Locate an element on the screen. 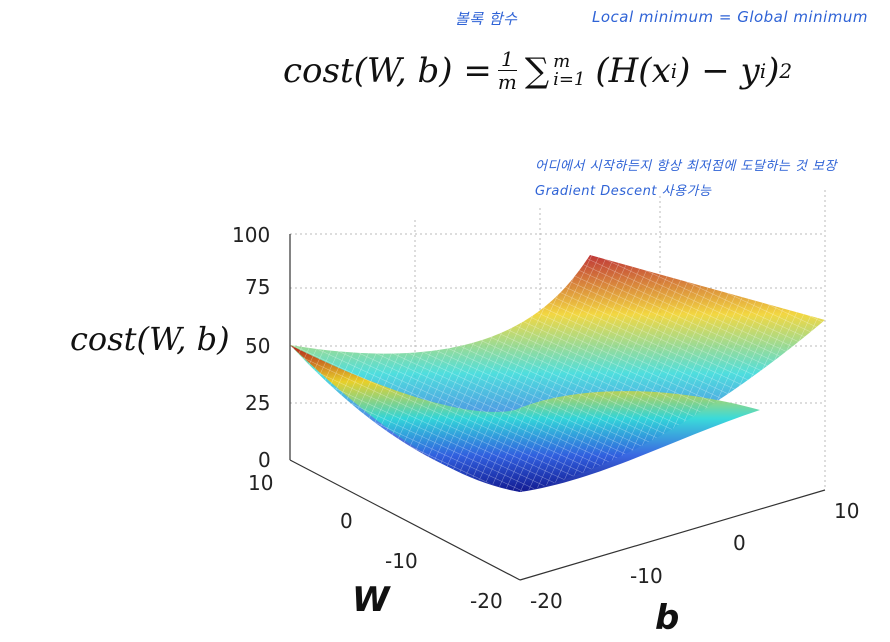 This screenshot has width=890, height=642. b-axis-ticks: 10 0 -10 -20 is located at coordinates (694, 556).